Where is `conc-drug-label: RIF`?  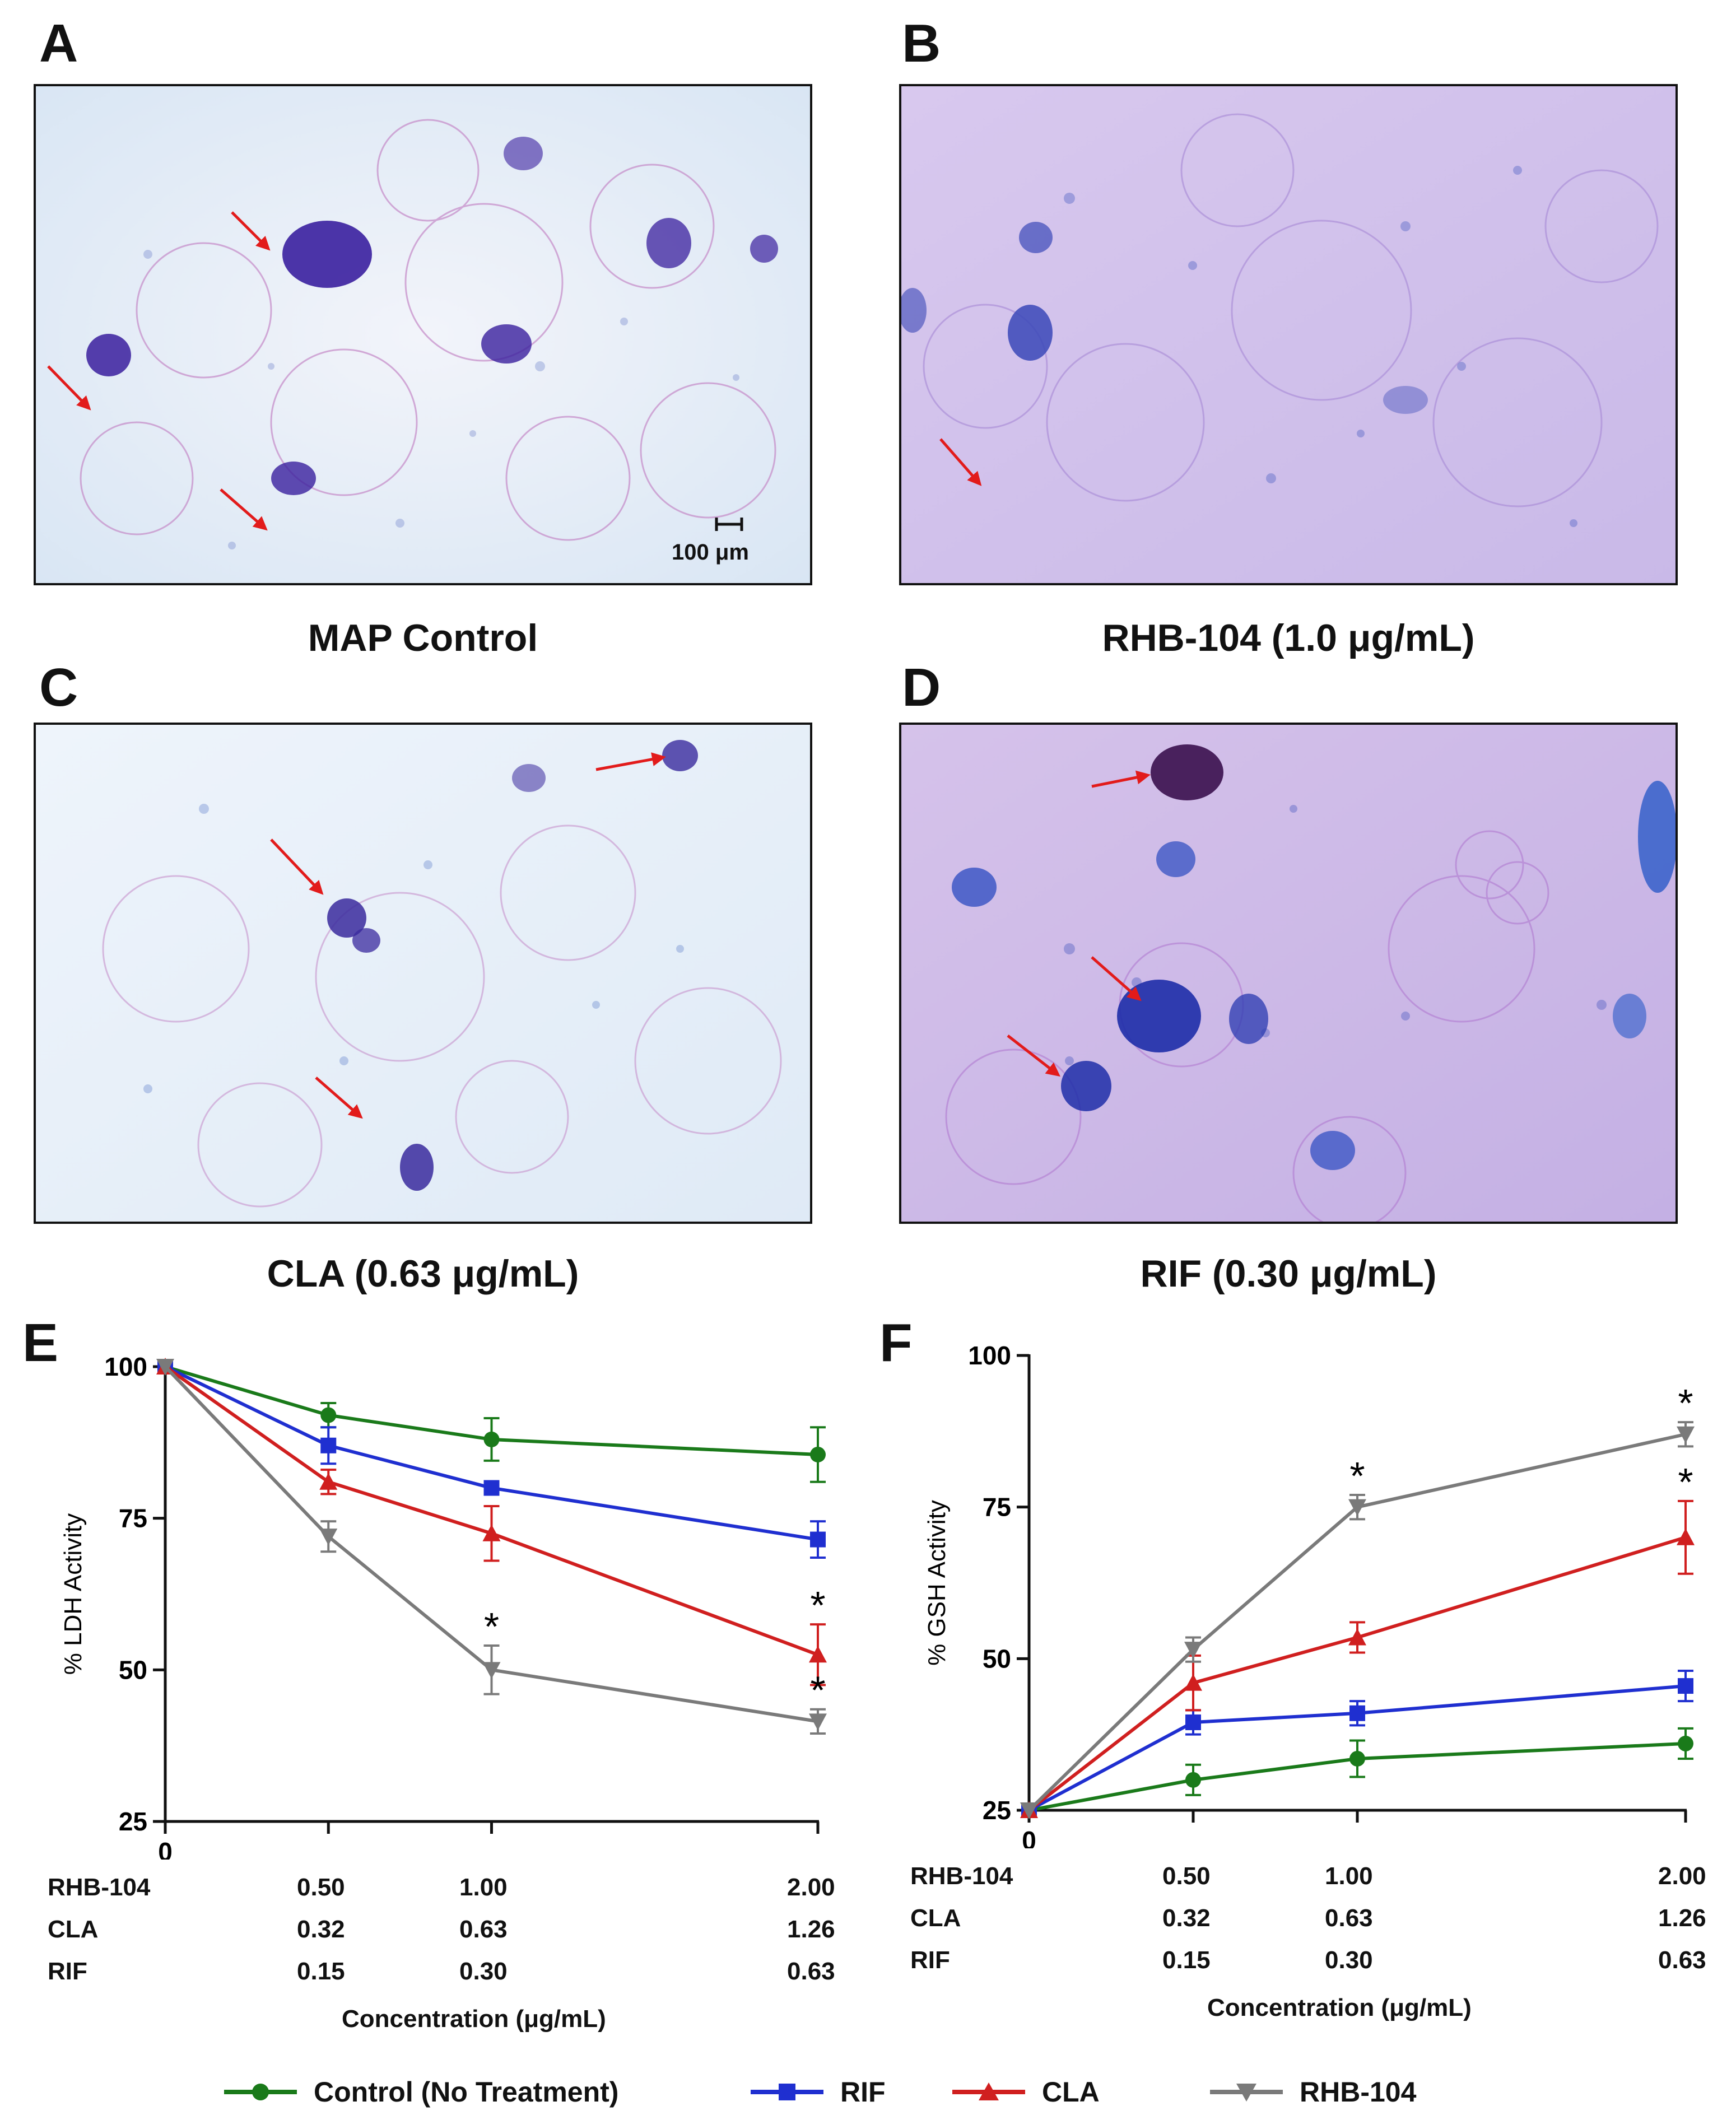 conc-drug-label: RIF is located at coordinates (67, 1972).